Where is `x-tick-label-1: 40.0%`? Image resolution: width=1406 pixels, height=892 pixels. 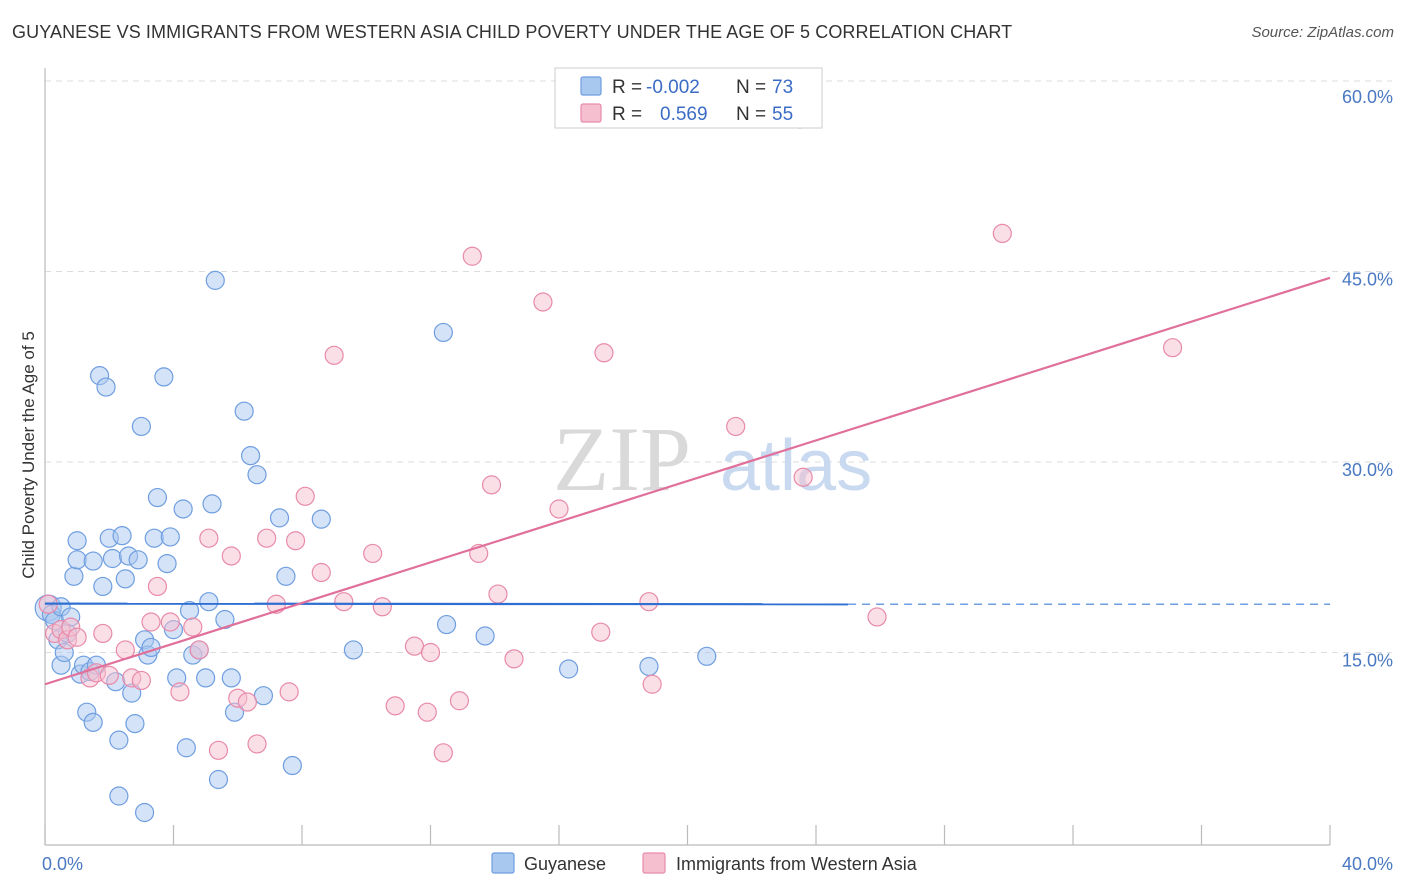 x-tick-label-1: 40.0% is located at coordinates (1367, 864).